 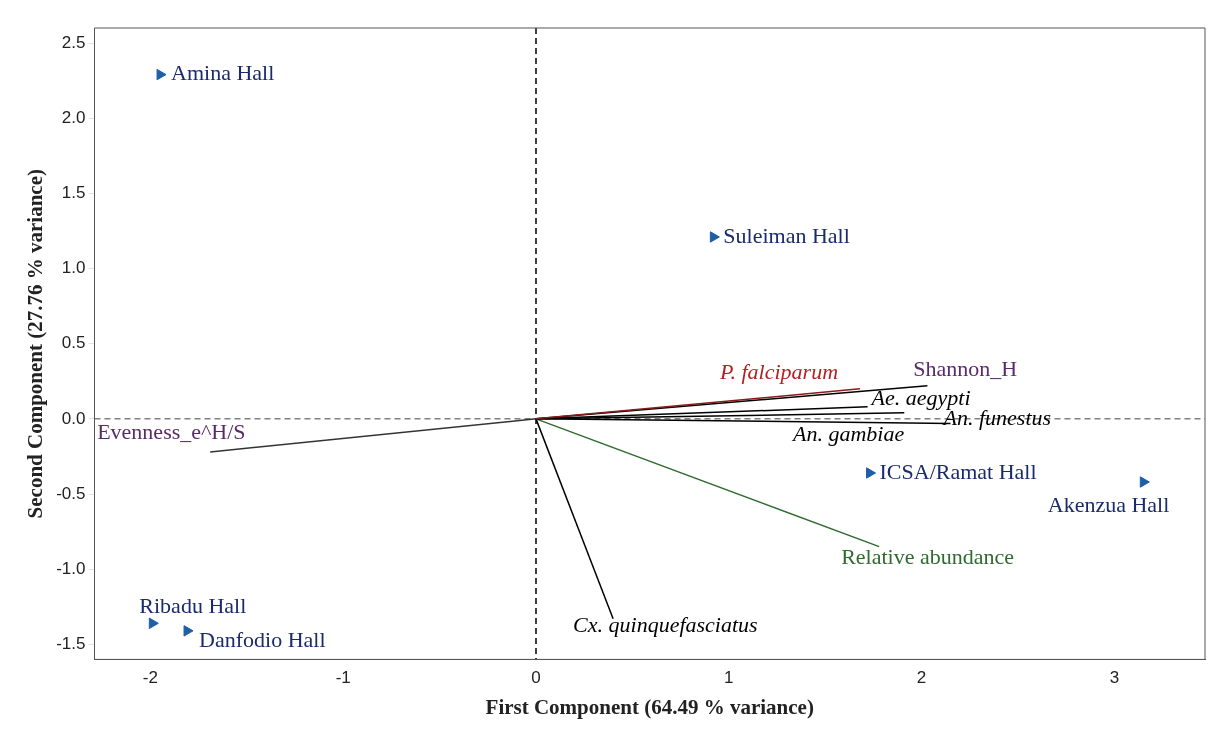 What do you see at coordinates (73, 42) in the screenshot?
I see `y-tick-label: 2.5` at bounding box center [73, 42].